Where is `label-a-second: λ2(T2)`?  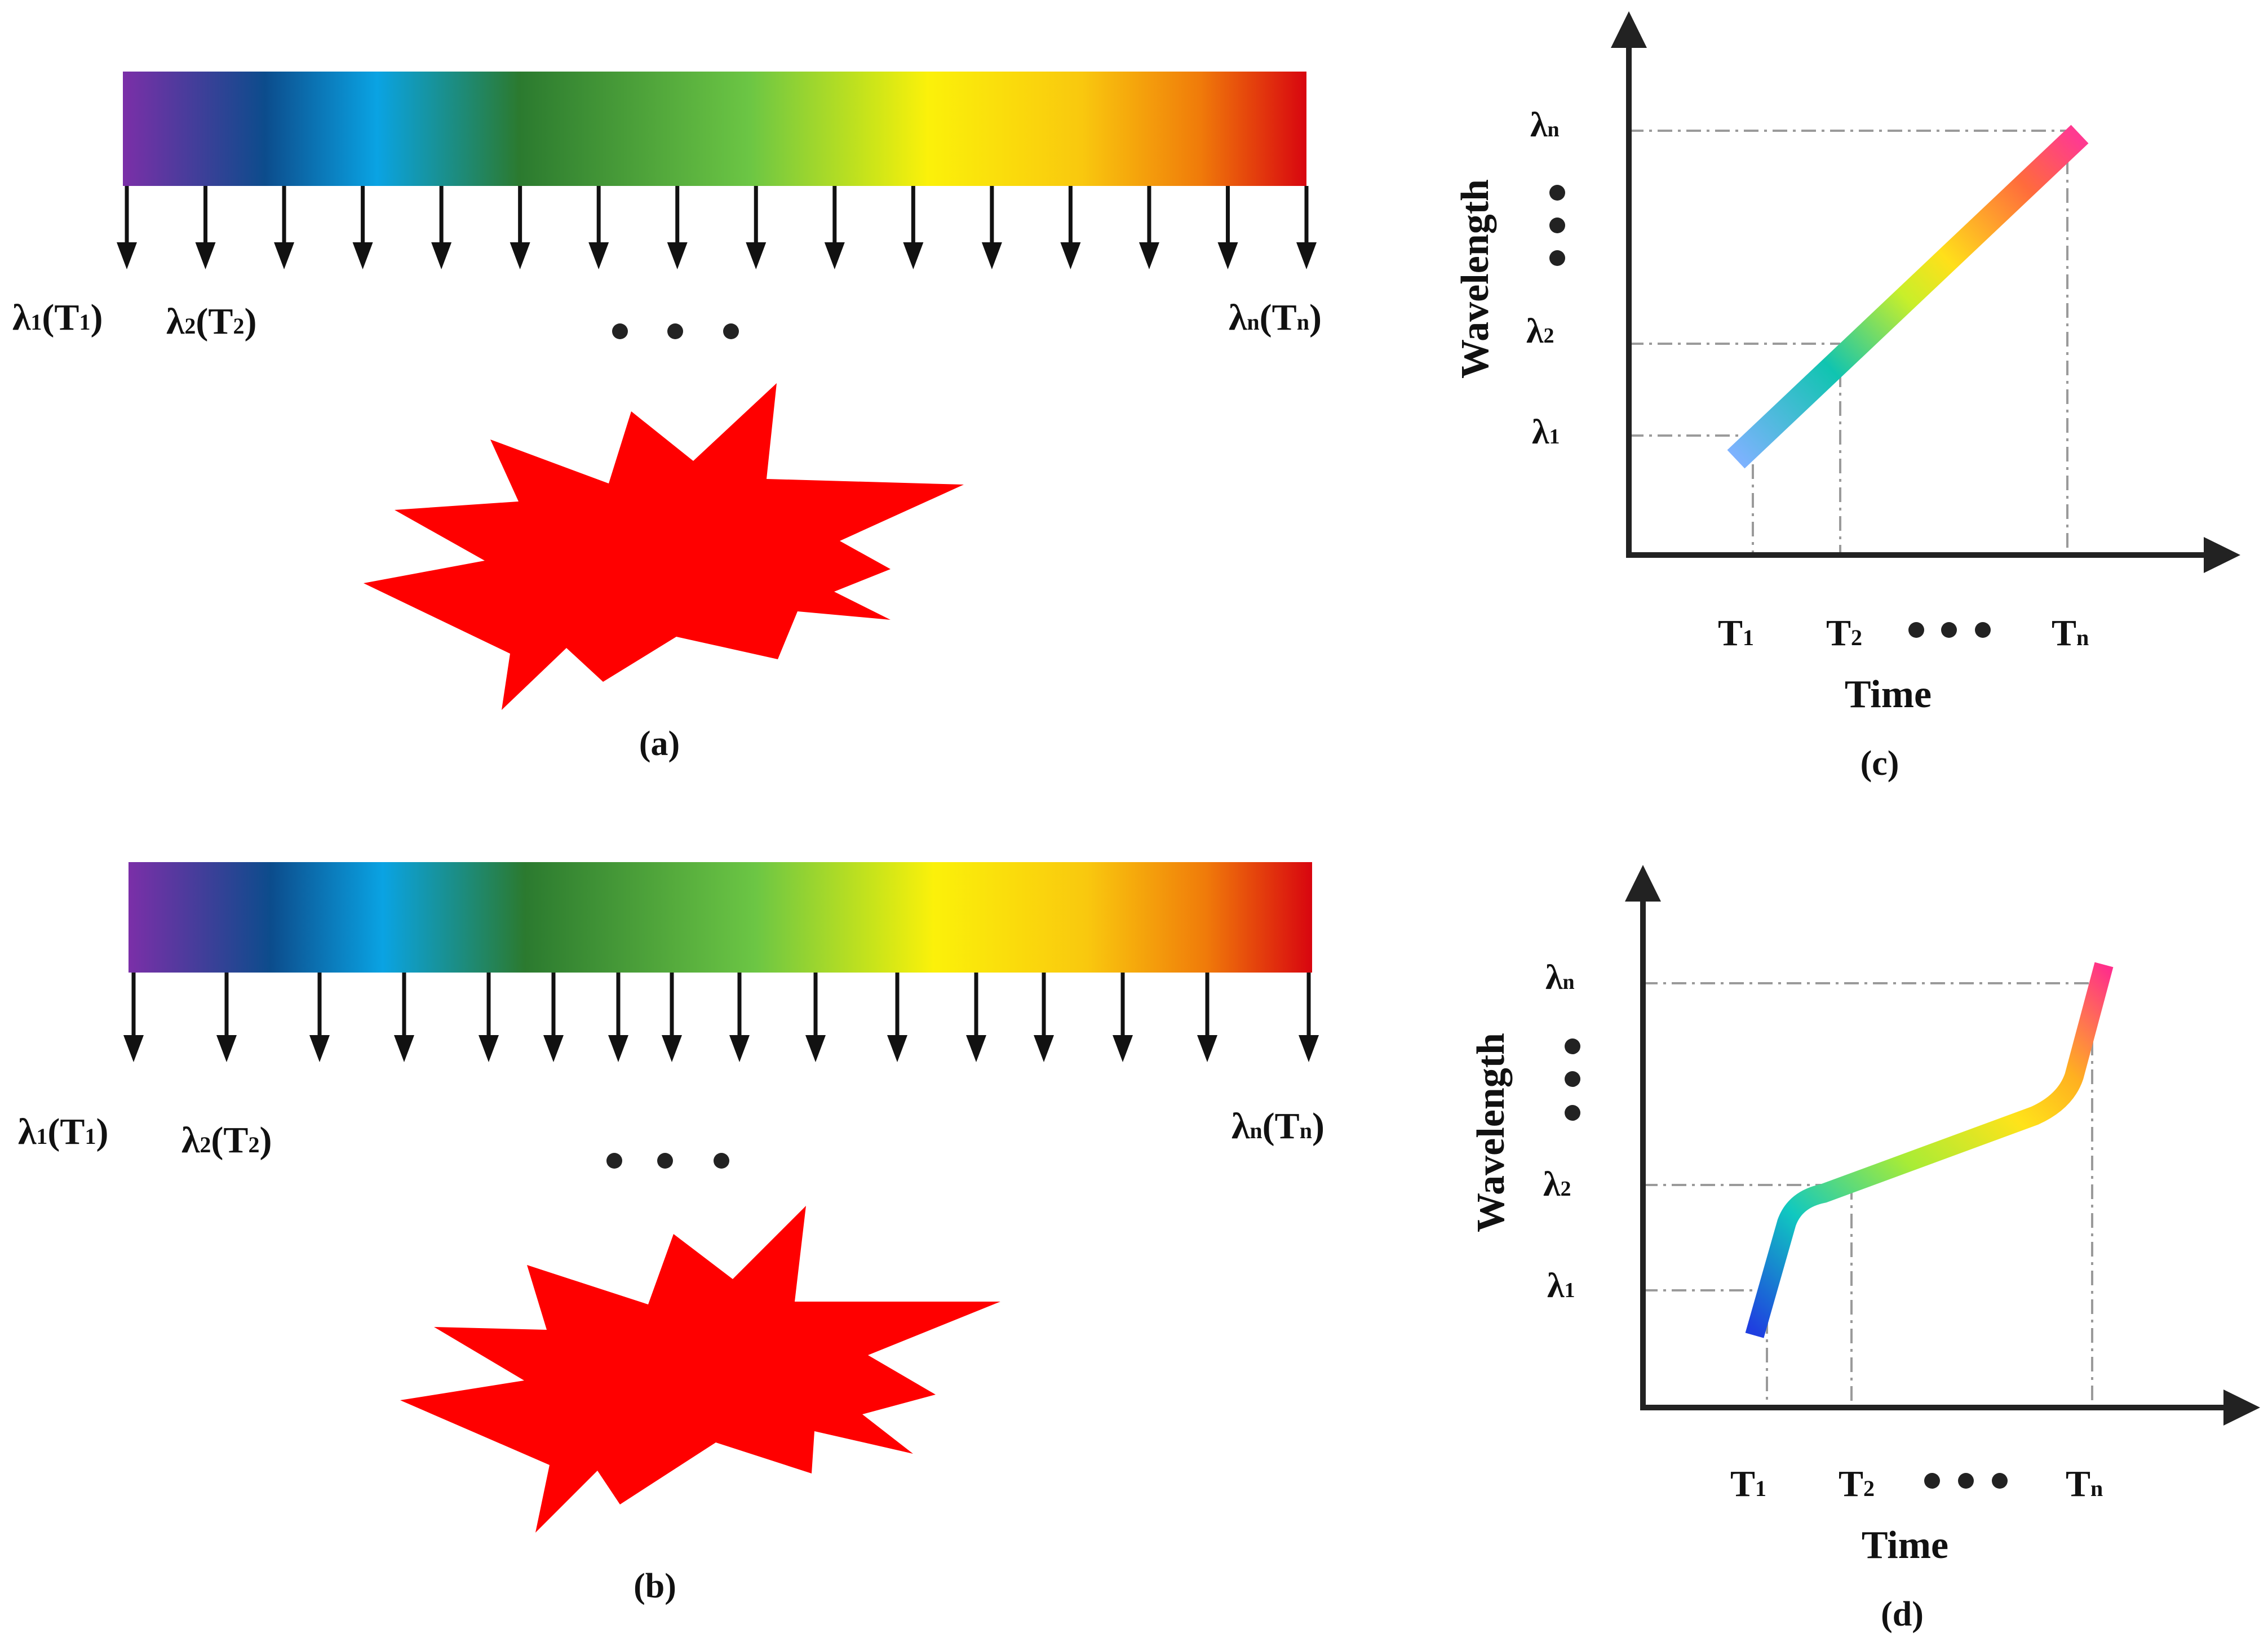 label-a-second: λ2(T2) is located at coordinates (211, 321).